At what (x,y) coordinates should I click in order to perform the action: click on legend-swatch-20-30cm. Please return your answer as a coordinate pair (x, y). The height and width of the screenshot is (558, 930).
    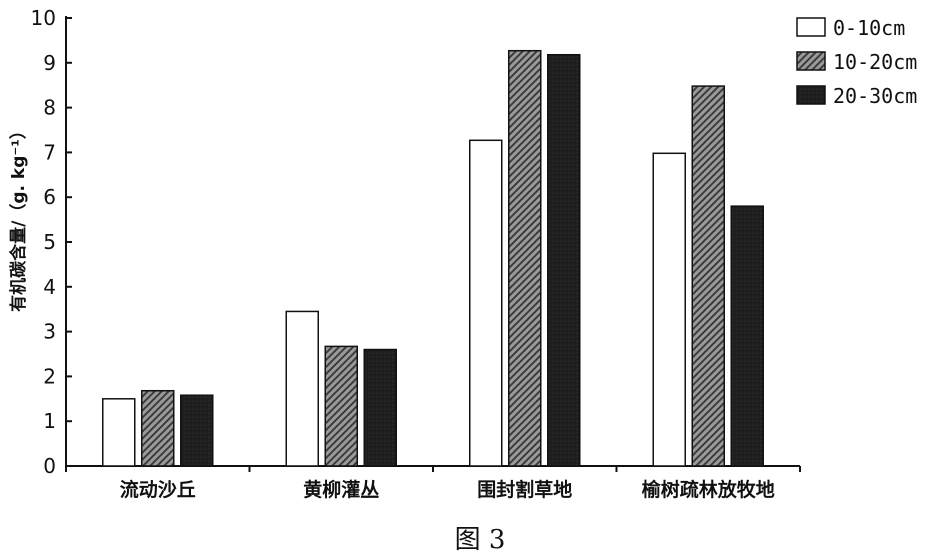
    Looking at the image, I should click on (811, 95).